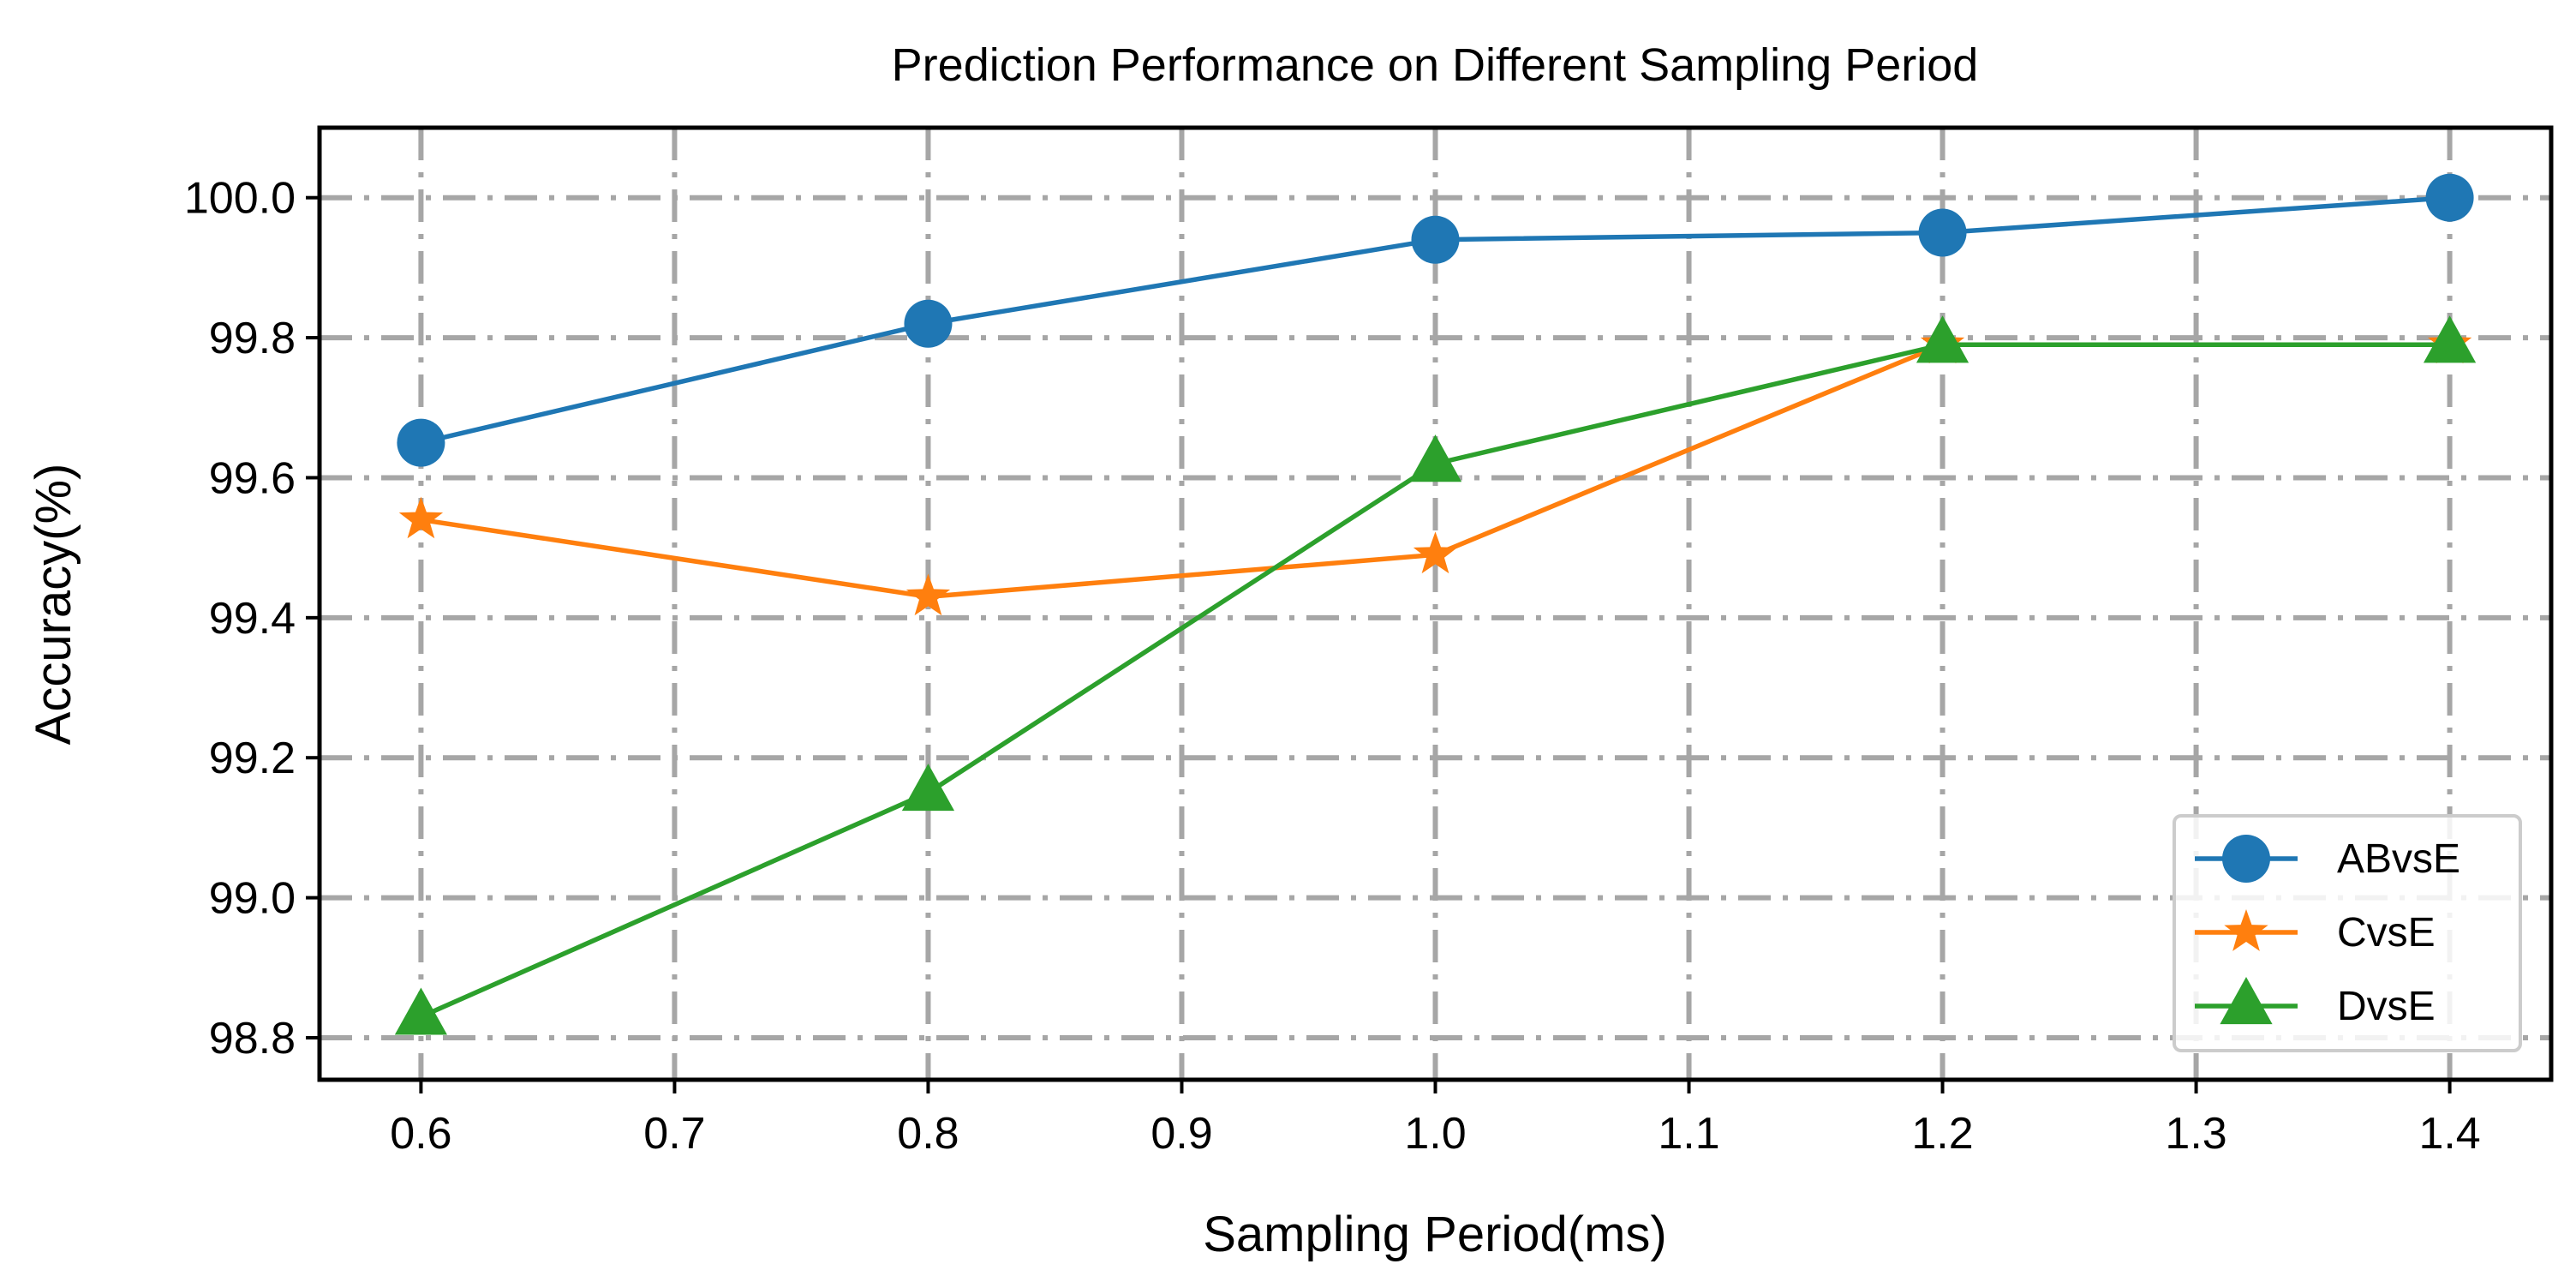 This screenshot has width=2576, height=1282. What do you see at coordinates (253, 899) in the screenshot?
I see `y-tick-label: 99.0` at bounding box center [253, 899].